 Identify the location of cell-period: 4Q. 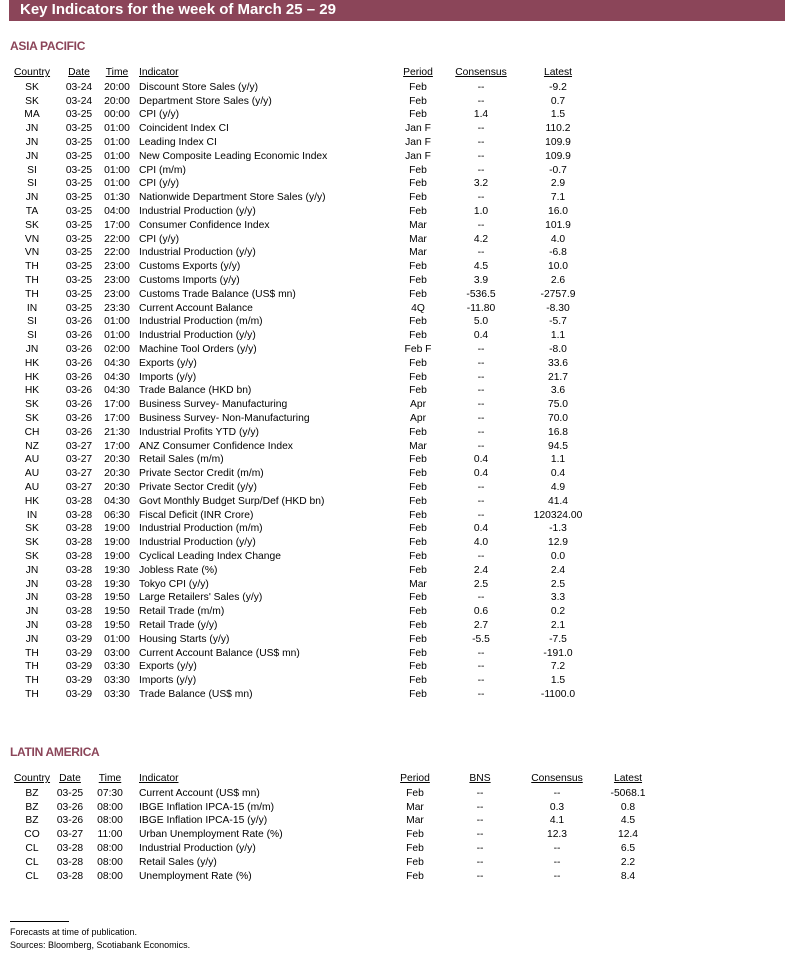
(418, 308).